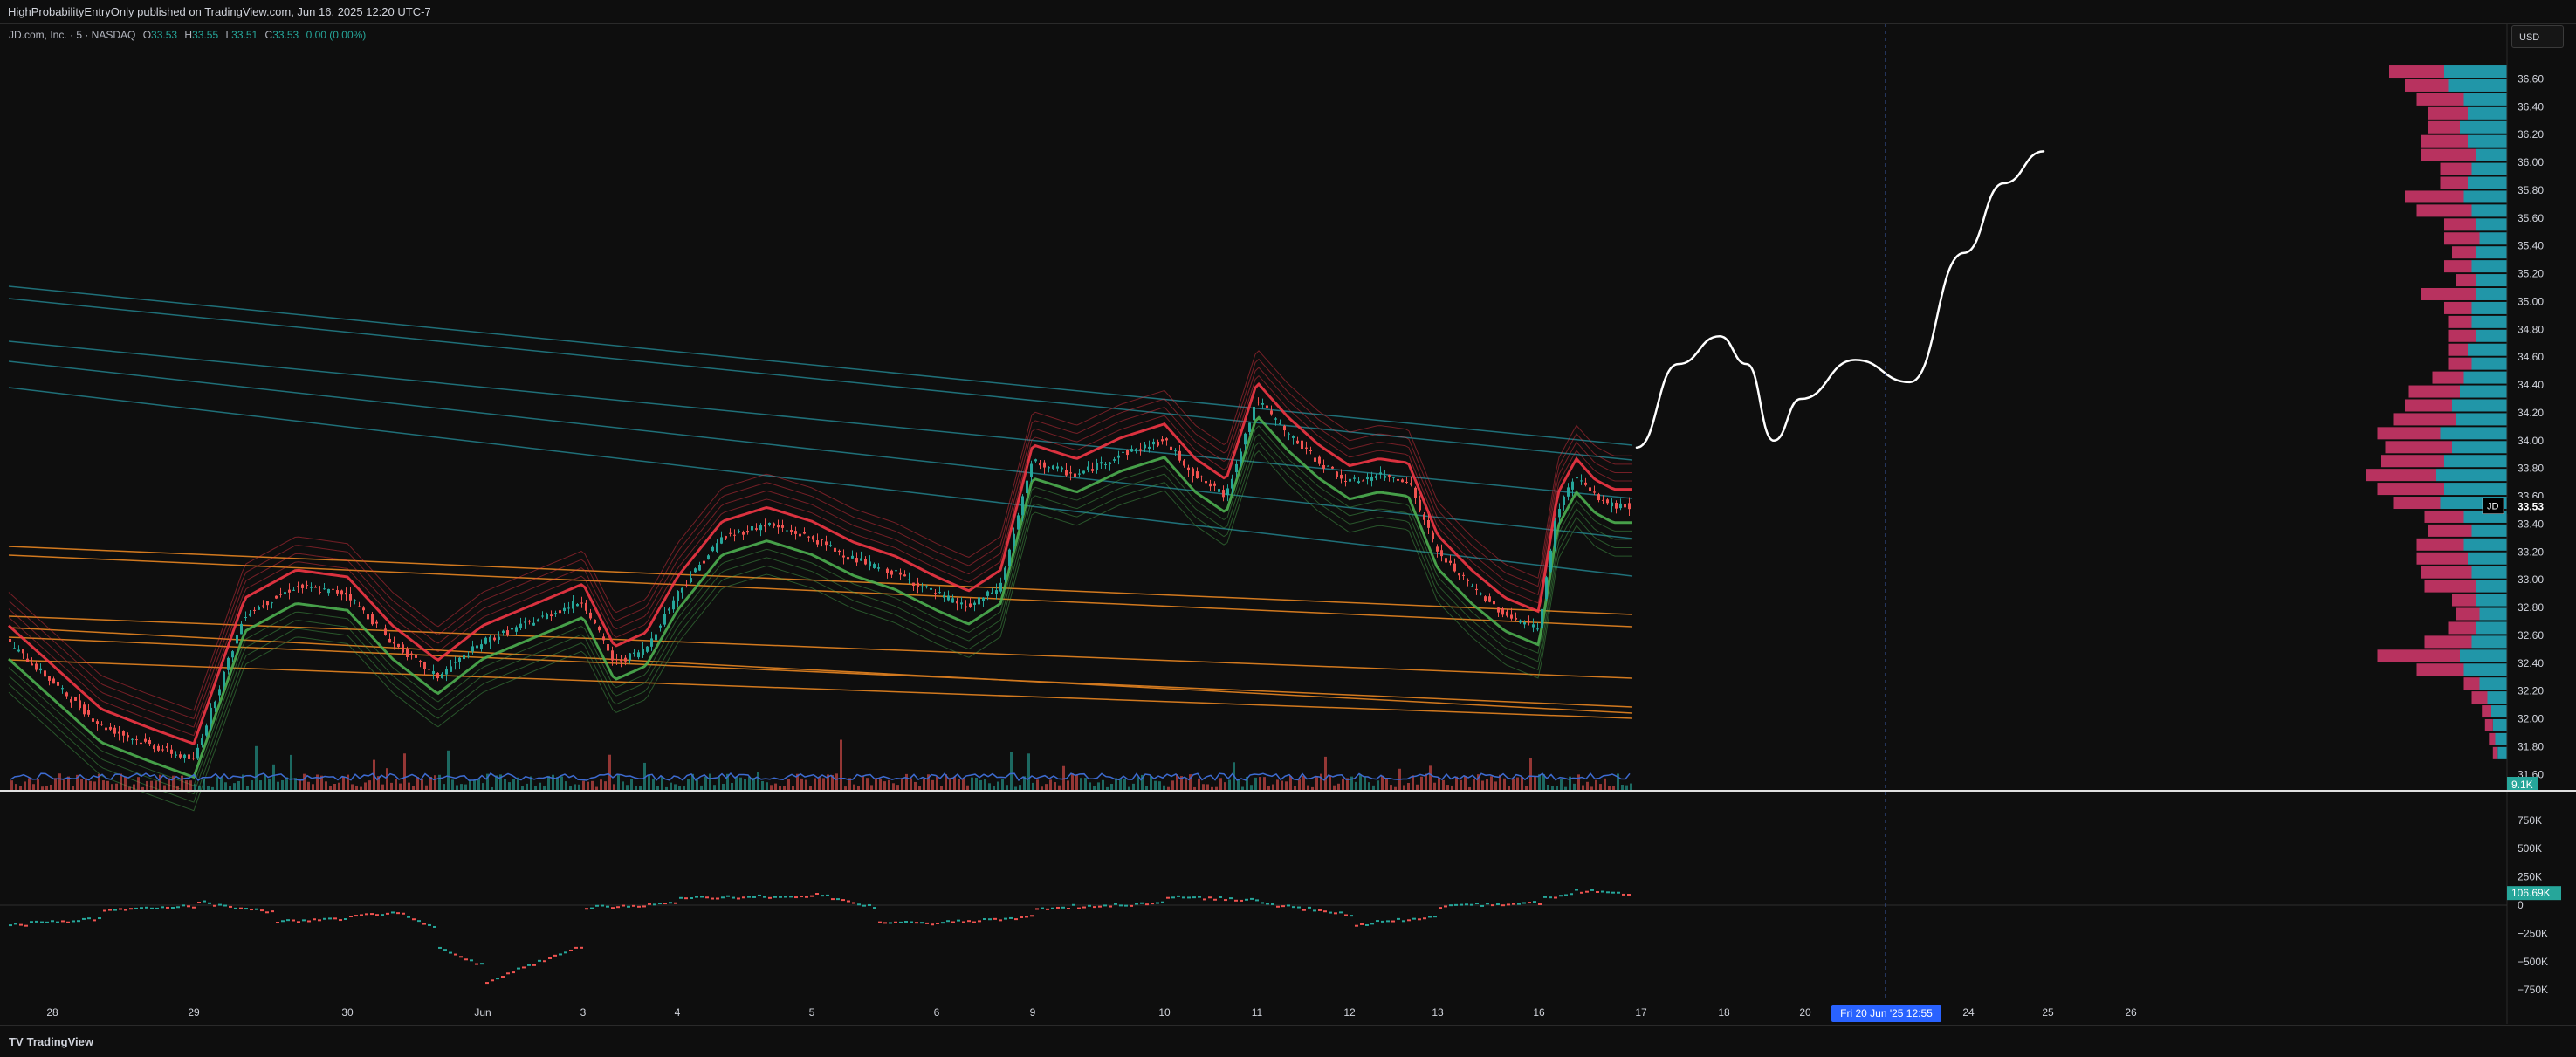 The image size is (2576, 1057). I want to click on symbol-name: JD.com, Inc. · 5 · NASDAQ, so click(73, 35).